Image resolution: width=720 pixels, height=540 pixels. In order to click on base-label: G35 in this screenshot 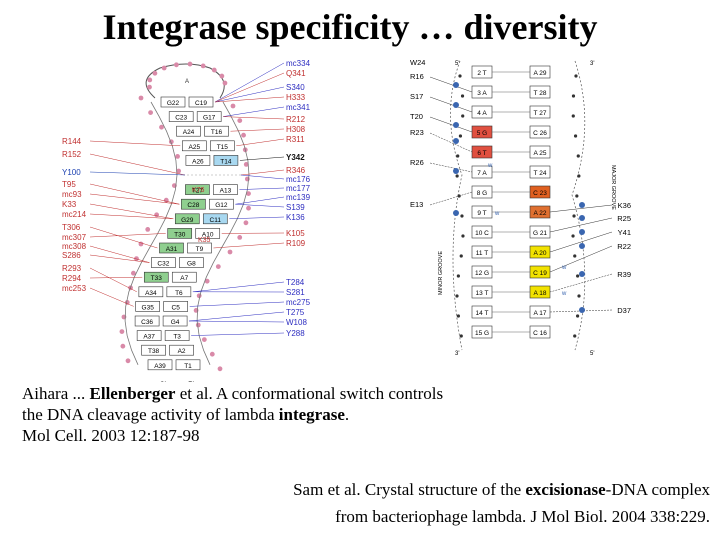, I will do `click(148, 307)`.